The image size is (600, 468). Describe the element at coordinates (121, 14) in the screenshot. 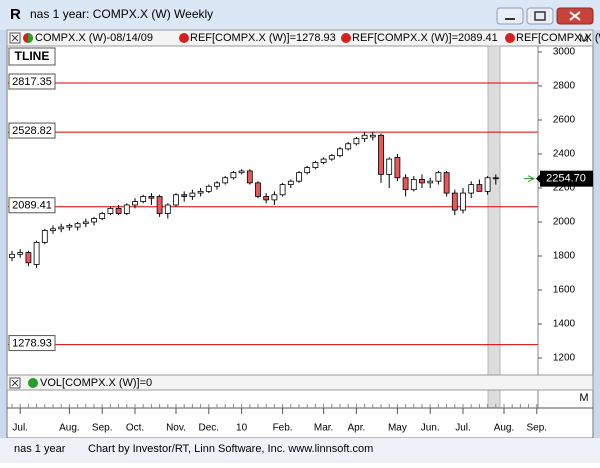

I see `window-title: nas 1 year: COMPX.X (W) Weekly` at that location.